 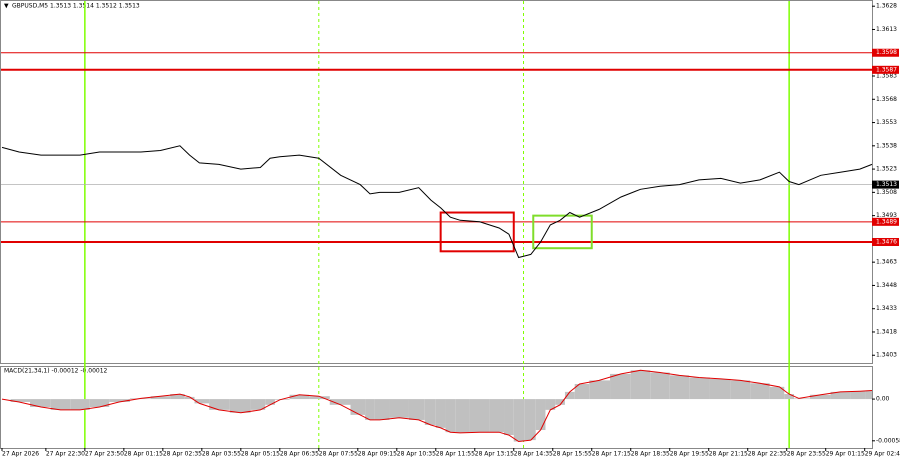 I want to click on x-tick-label: 28 Apr 07:55, so click(x=338, y=454).